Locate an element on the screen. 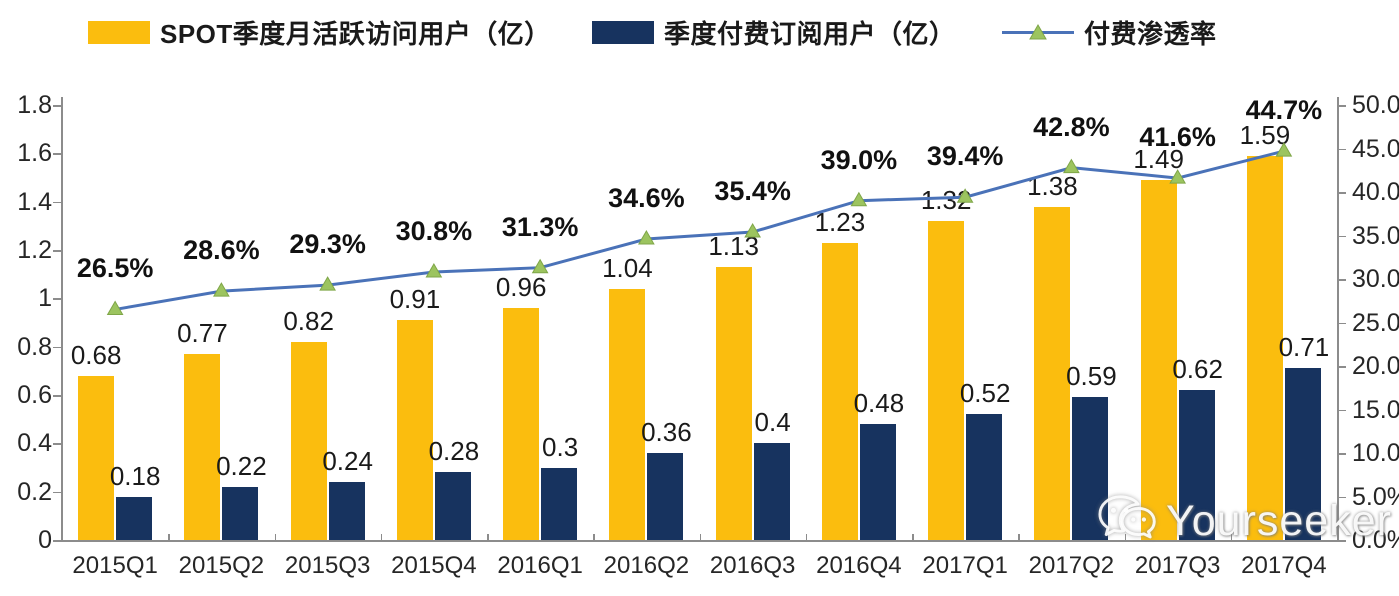 This screenshot has height=596, width=1399. bar-mau-2017Q4 is located at coordinates (1264, 347).